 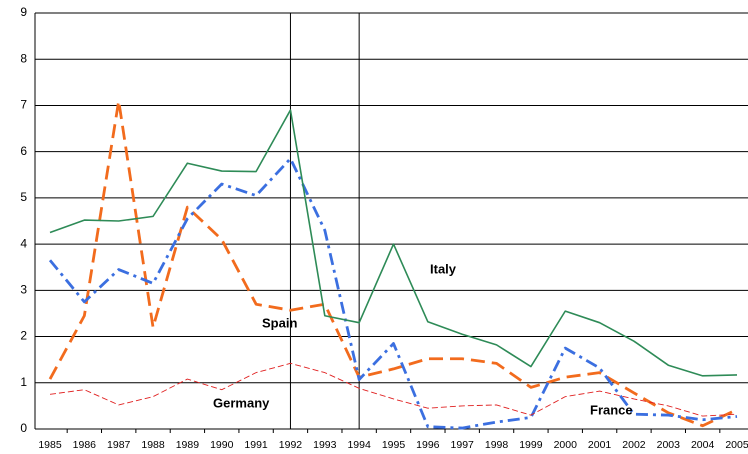 I want to click on x-tick-label: 1988, so click(x=153, y=445).